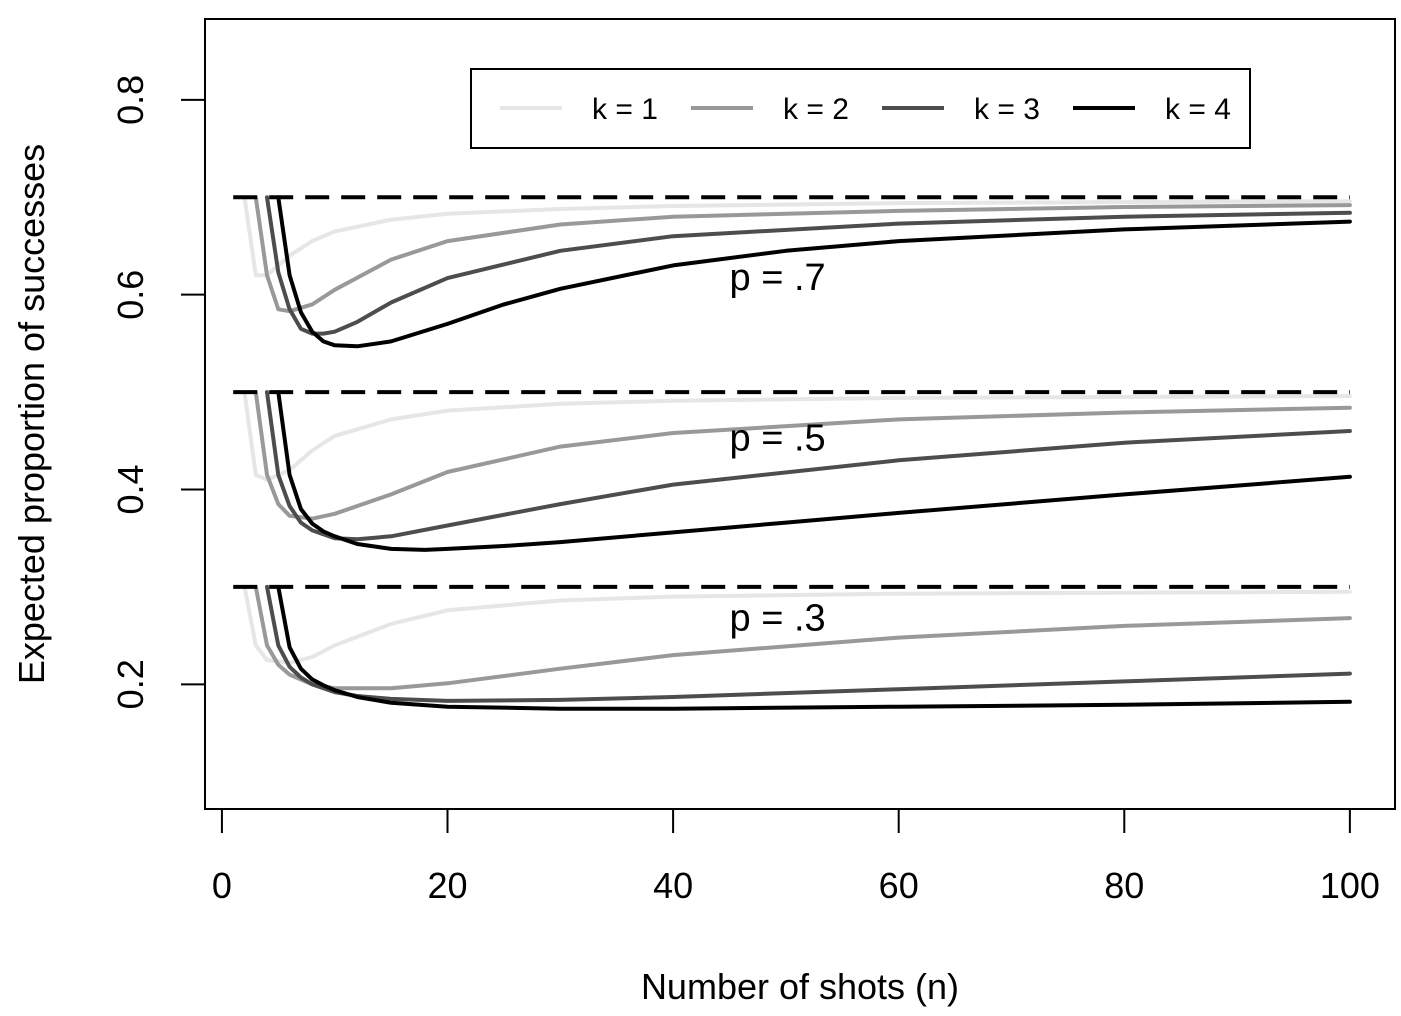 The image size is (1401, 1016). What do you see at coordinates (1350, 885) in the screenshot?
I see `x-tick-label: 100` at bounding box center [1350, 885].